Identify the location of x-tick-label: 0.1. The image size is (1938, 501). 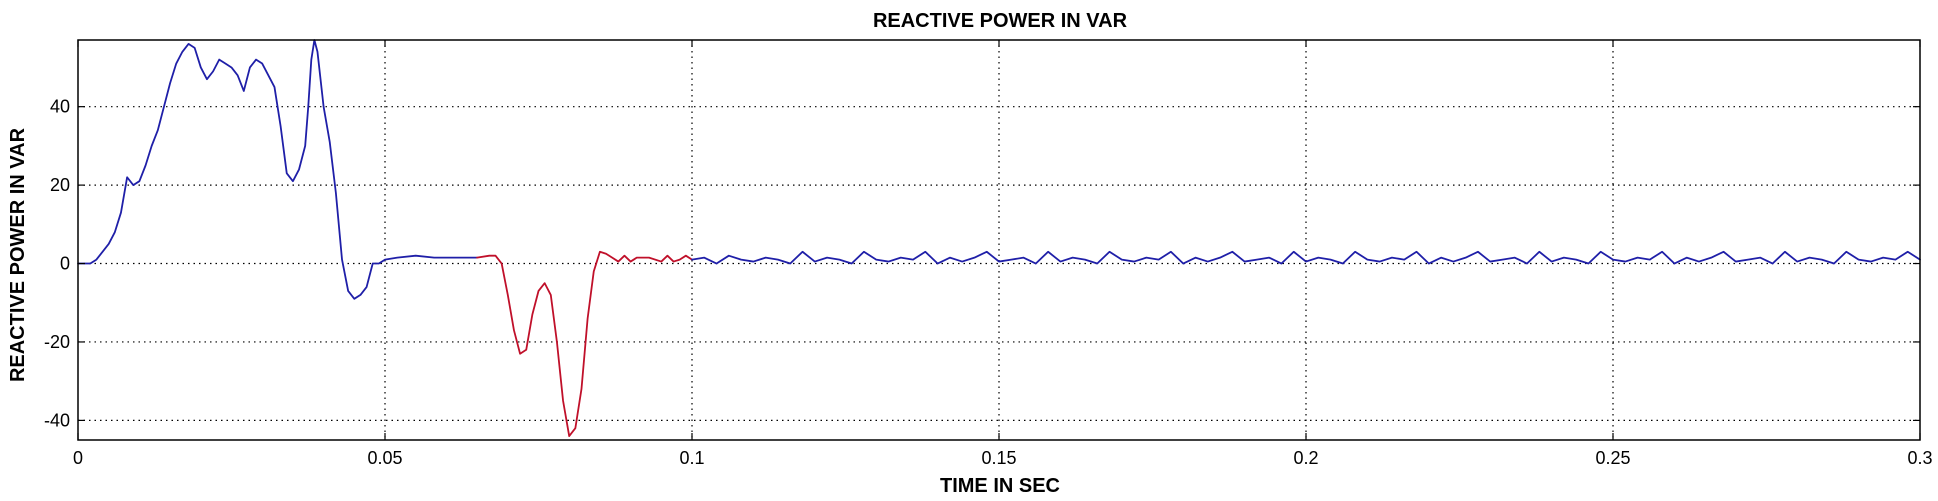
(691, 458).